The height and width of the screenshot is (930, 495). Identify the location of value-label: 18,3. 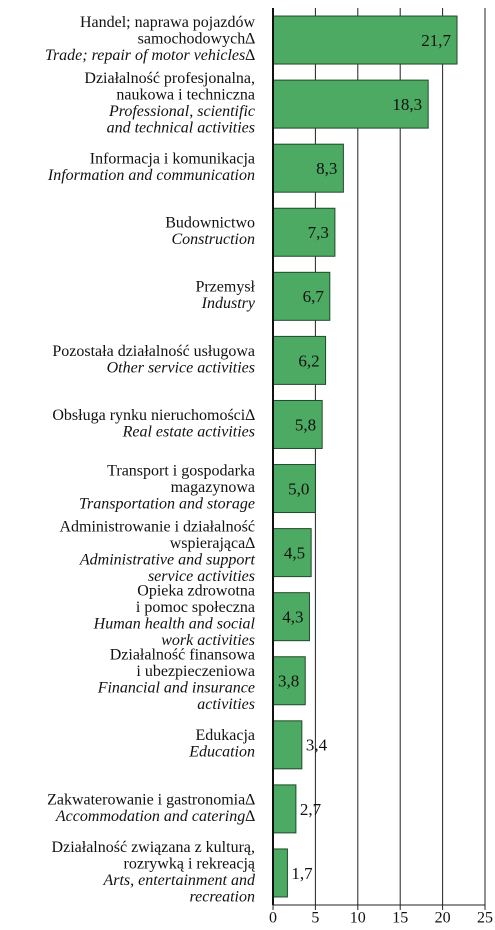
(407, 104).